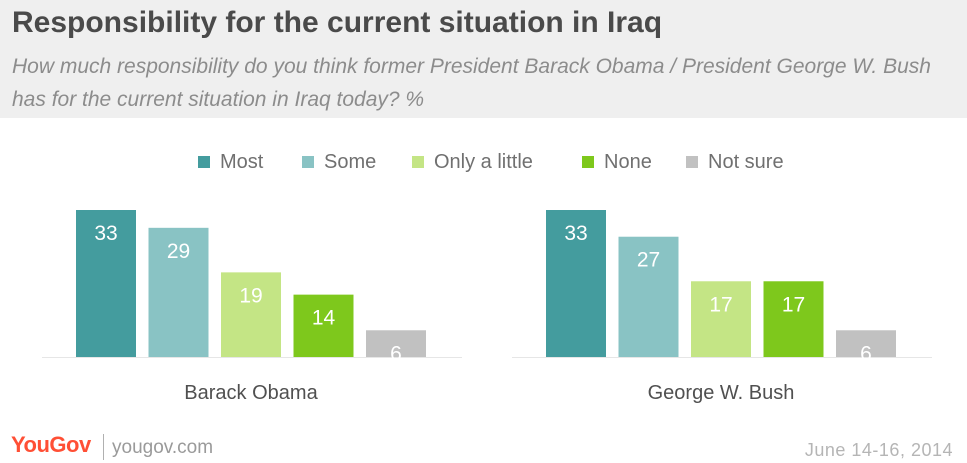 The height and width of the screenshot is (463, 967). Describe the element at coordinates (721, 393) in the screenshot. I see `category-label: George W. Bush` at that location.